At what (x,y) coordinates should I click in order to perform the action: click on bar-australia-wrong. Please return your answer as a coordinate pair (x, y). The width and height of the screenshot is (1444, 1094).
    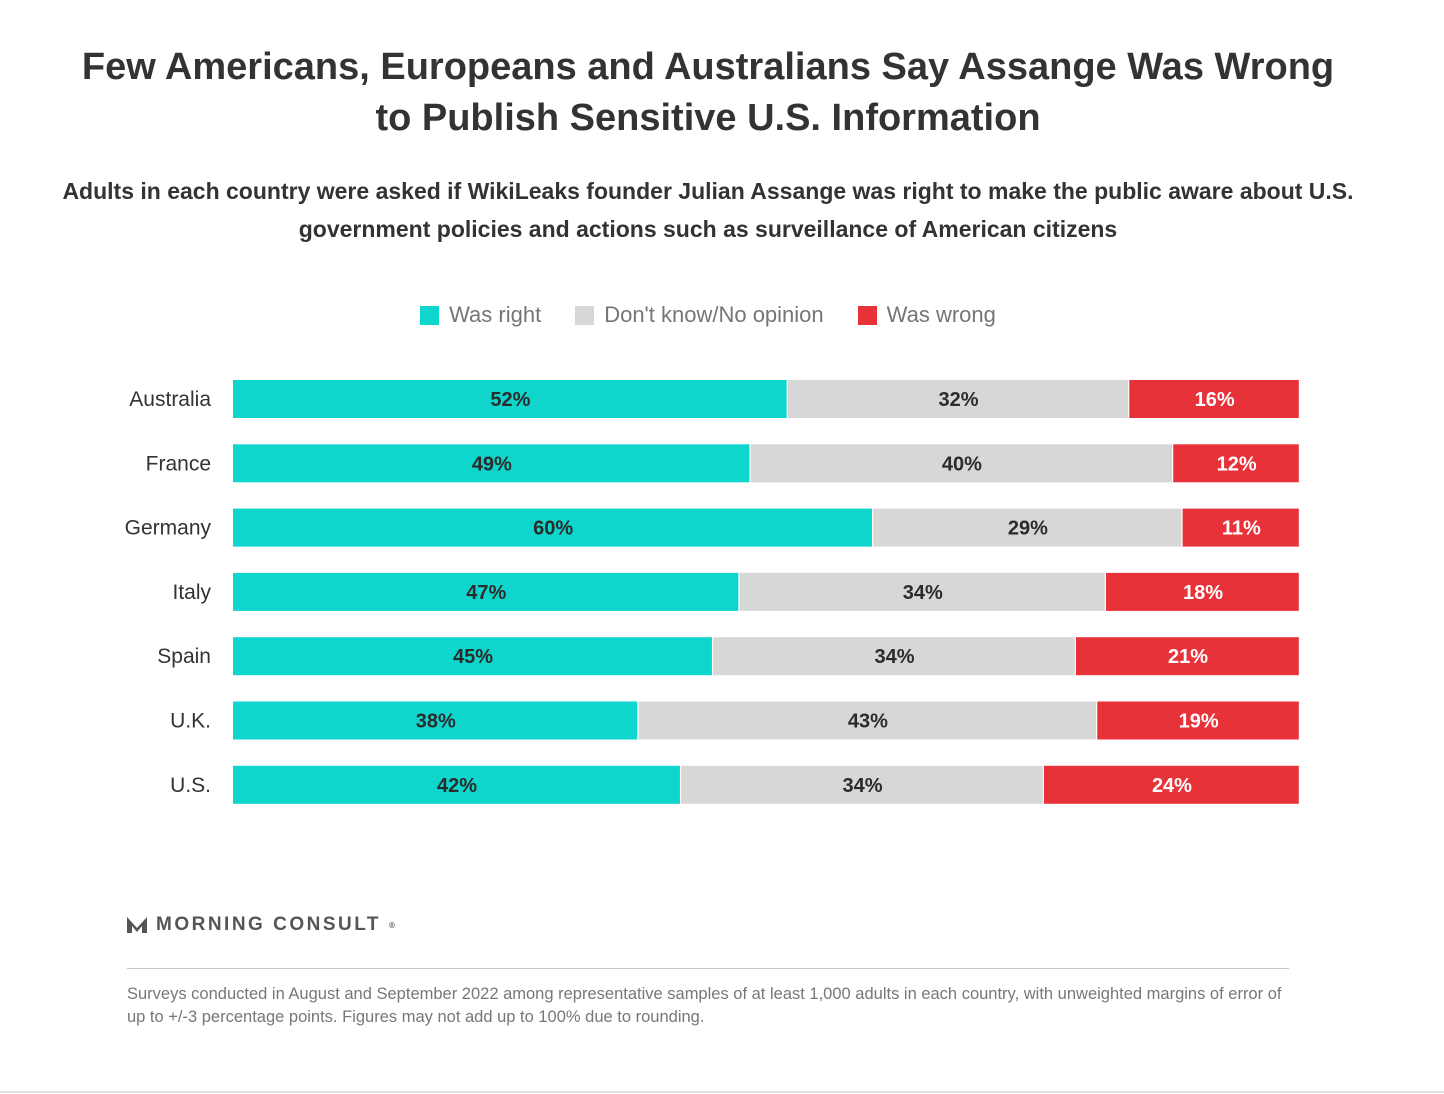
    Looking at the image, I should click on (1214, 399).